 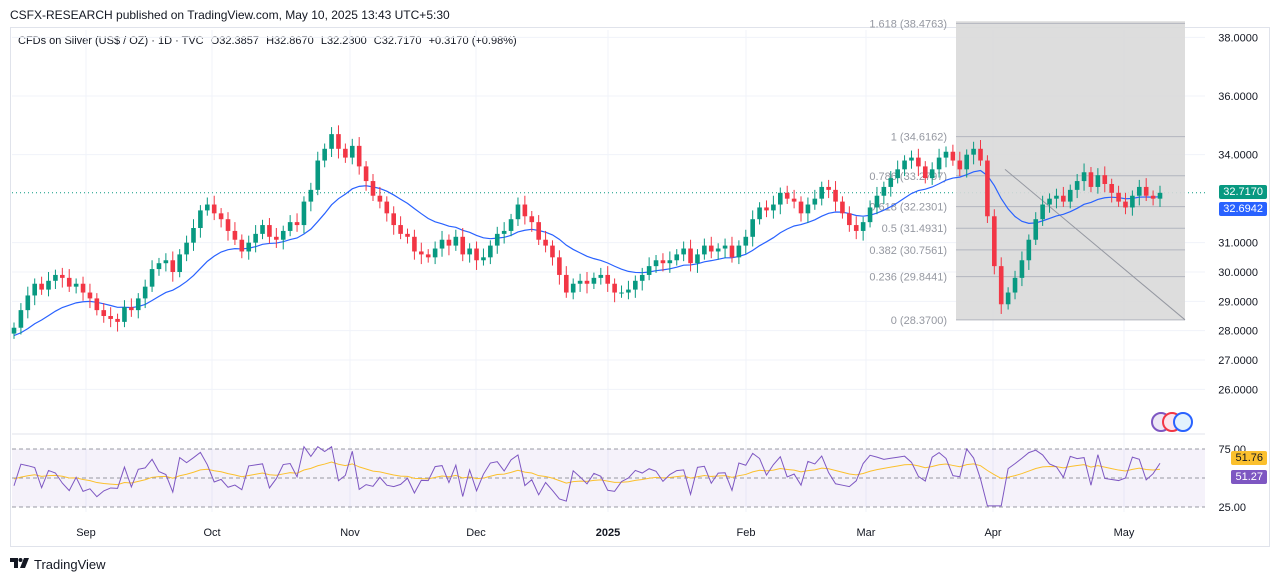 What do you see at coordinates (1238, 156) in the screenshot?
I see `price-tick-label: 34.0000` at bounding box center [1238, 156].